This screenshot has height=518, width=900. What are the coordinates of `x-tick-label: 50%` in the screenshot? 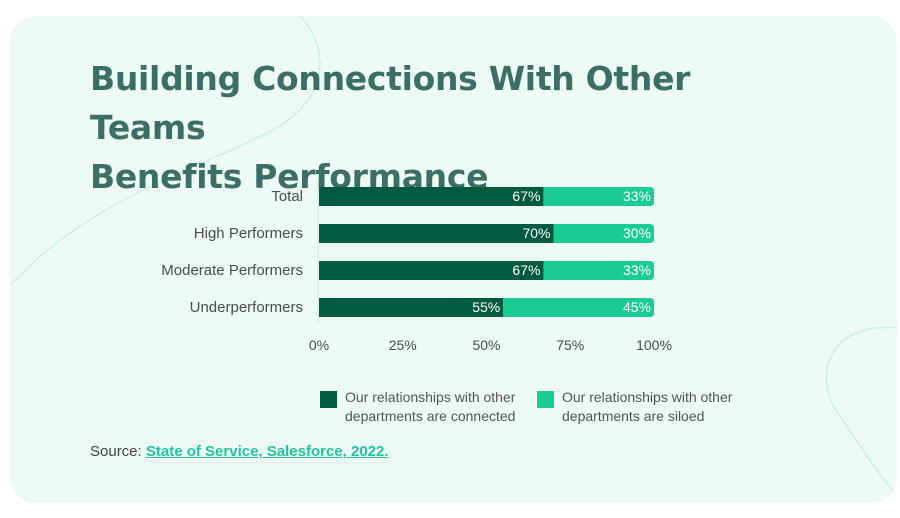 It's located at (486, 345).